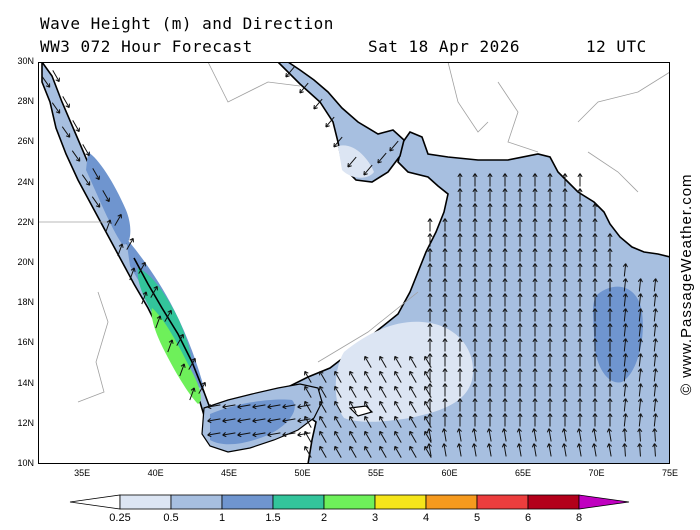  What do you see at coordinates (25, 382) in the screenshot?
I see `latitude-label: 14N` at bounding box center [25, 382].